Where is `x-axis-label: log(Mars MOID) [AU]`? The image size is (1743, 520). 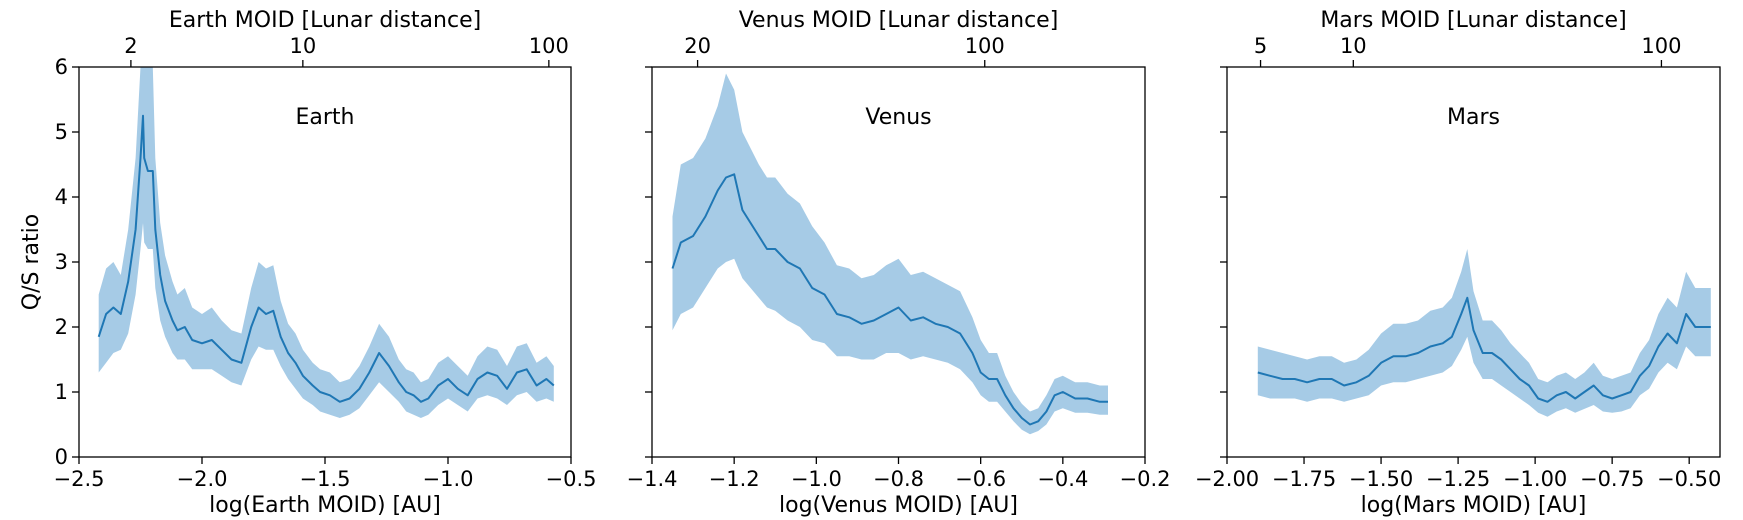 x-axis-label: log(Mars MOID) [AU] is located at coordinates (1474, 505).